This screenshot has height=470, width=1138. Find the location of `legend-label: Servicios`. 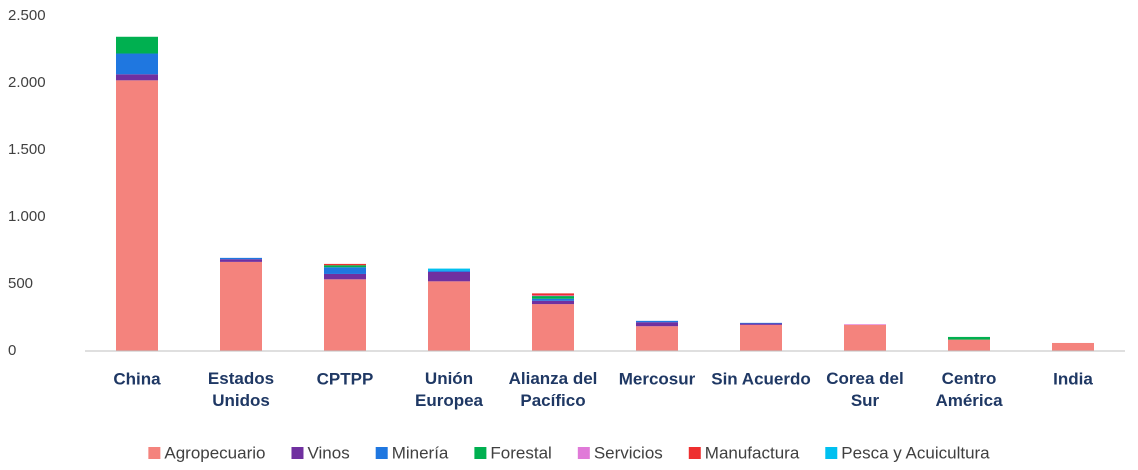

legend-label: Servicios is located at coordinates (628, 452).